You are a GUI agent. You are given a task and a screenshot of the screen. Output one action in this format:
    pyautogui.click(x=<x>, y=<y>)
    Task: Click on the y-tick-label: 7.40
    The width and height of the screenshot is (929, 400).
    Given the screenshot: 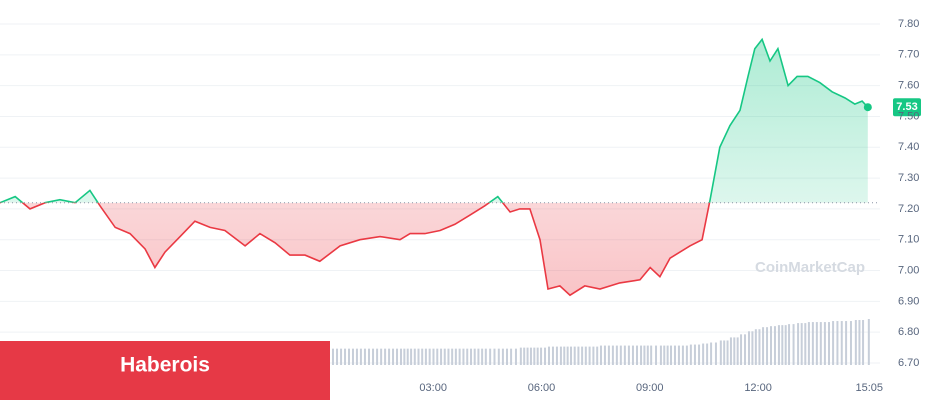 What is the action you would take?
    pyautogui.click(x=908, y=147)
    